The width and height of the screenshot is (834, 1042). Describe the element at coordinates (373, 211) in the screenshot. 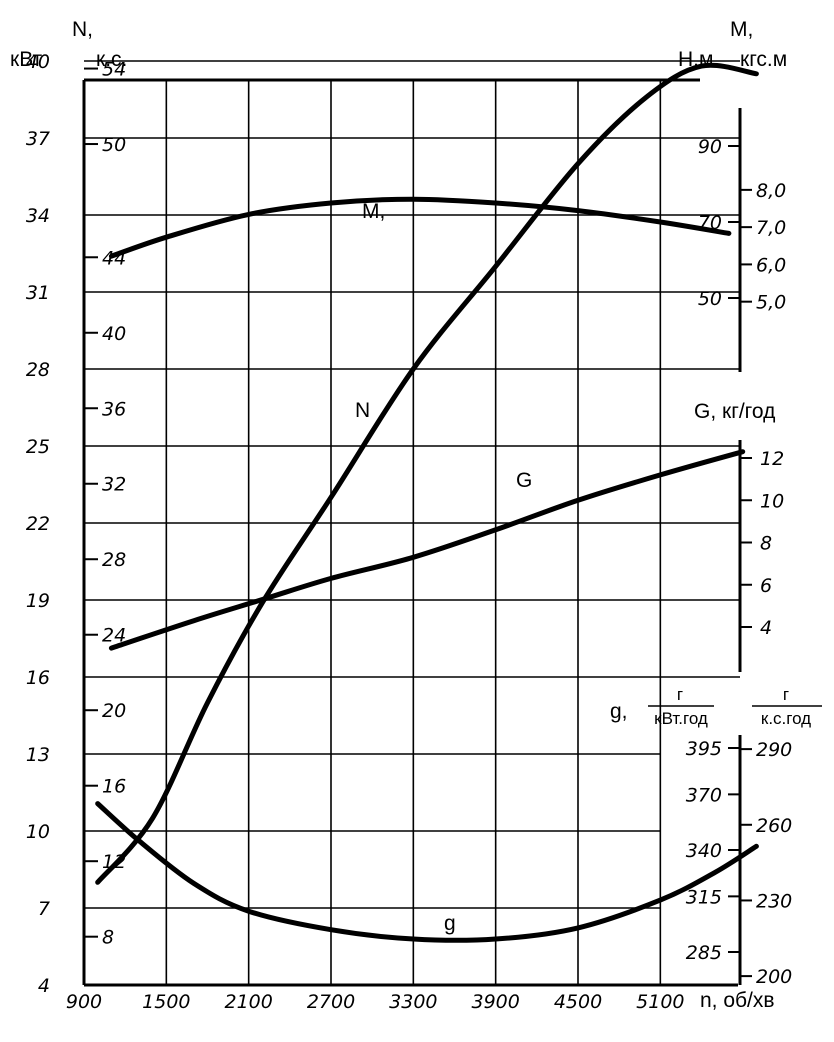

I see `series-label-m: M,` at that location.